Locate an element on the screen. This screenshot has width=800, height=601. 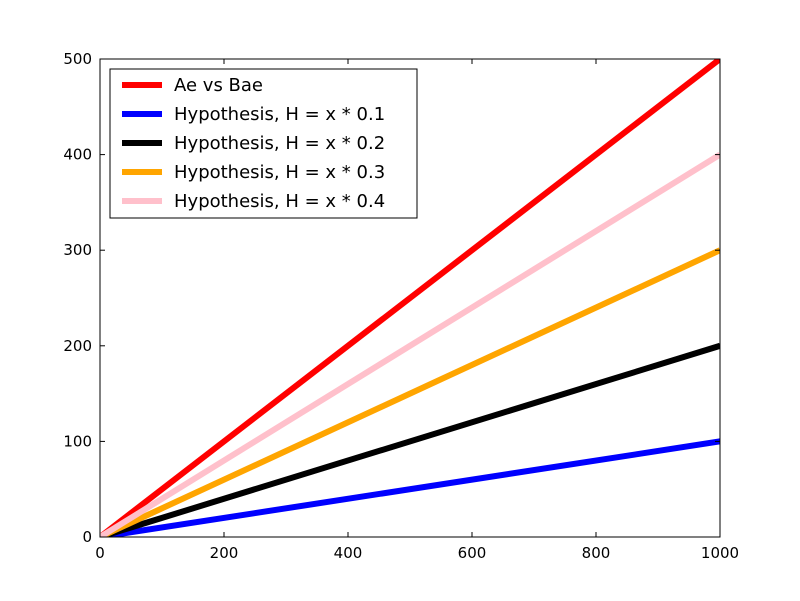
y-tick-label: 400 is located at coordinates (77, 155).